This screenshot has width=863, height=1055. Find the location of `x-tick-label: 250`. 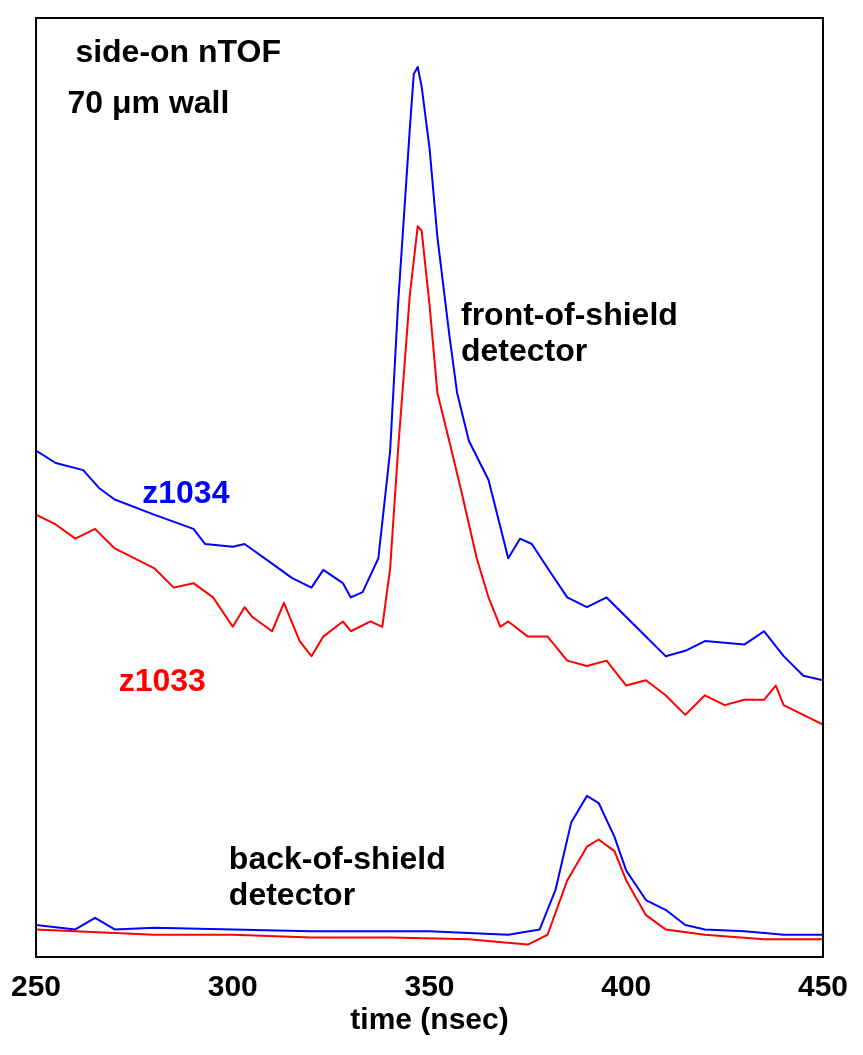

x-tick-label: 250 is located at coordinates (36, 986).